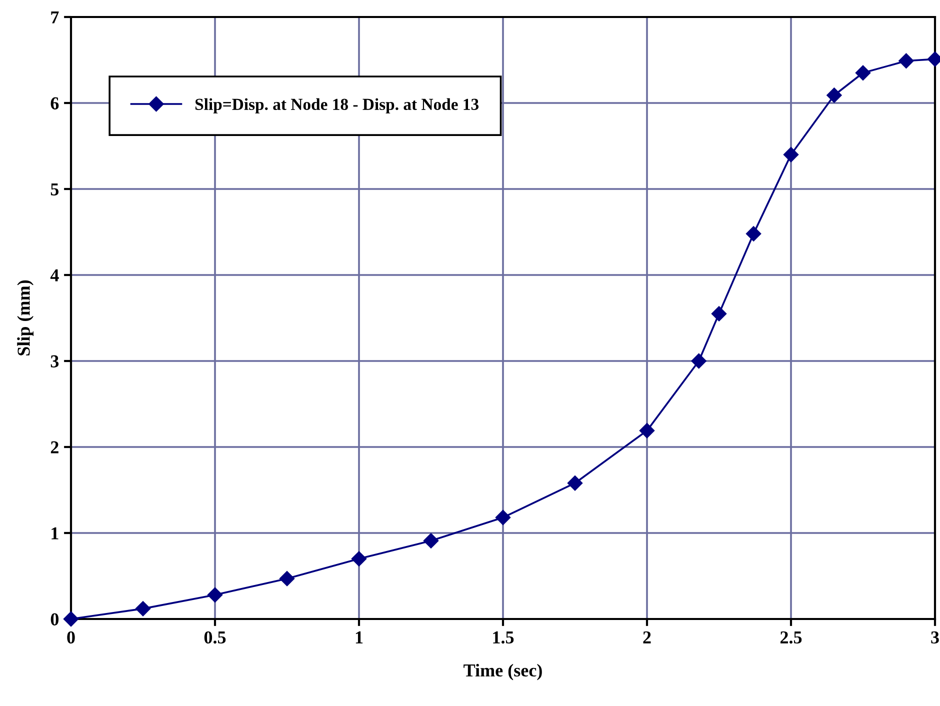 The image size is (940, 706). What do you see at coordinates (503, 672) in the screenshot?
I see `x-axis-title: Time (sec)` at bounding box center [503, 672].